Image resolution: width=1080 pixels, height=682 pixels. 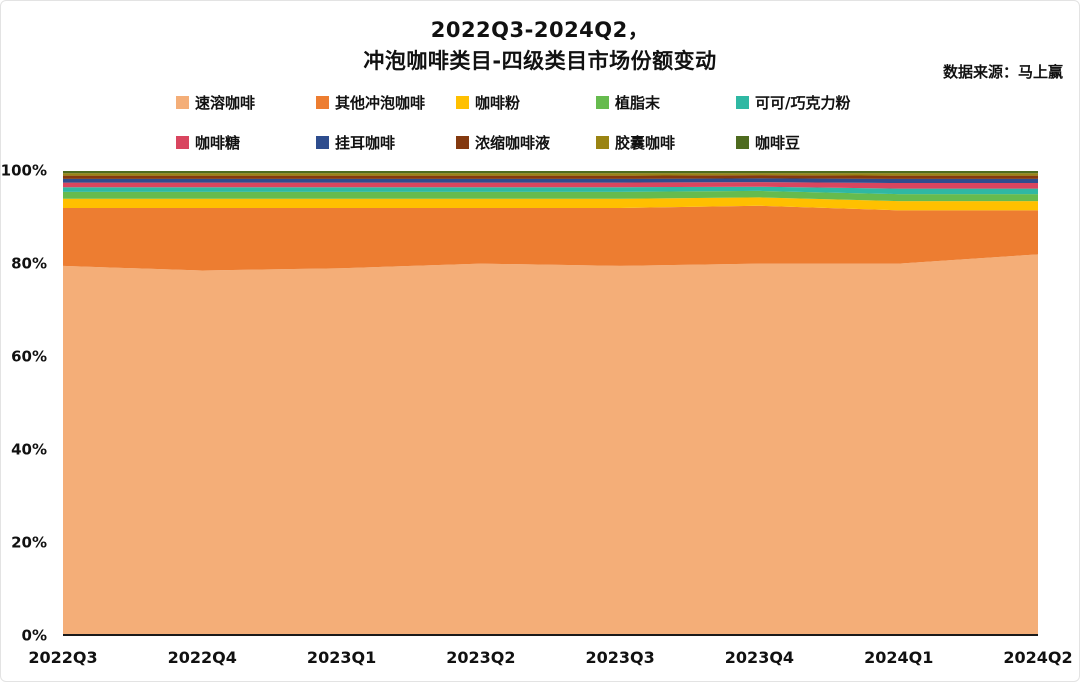 I want to click on y-axis: 0% 20% 40% 60% 80% 100%, so click(x=28, y=403).